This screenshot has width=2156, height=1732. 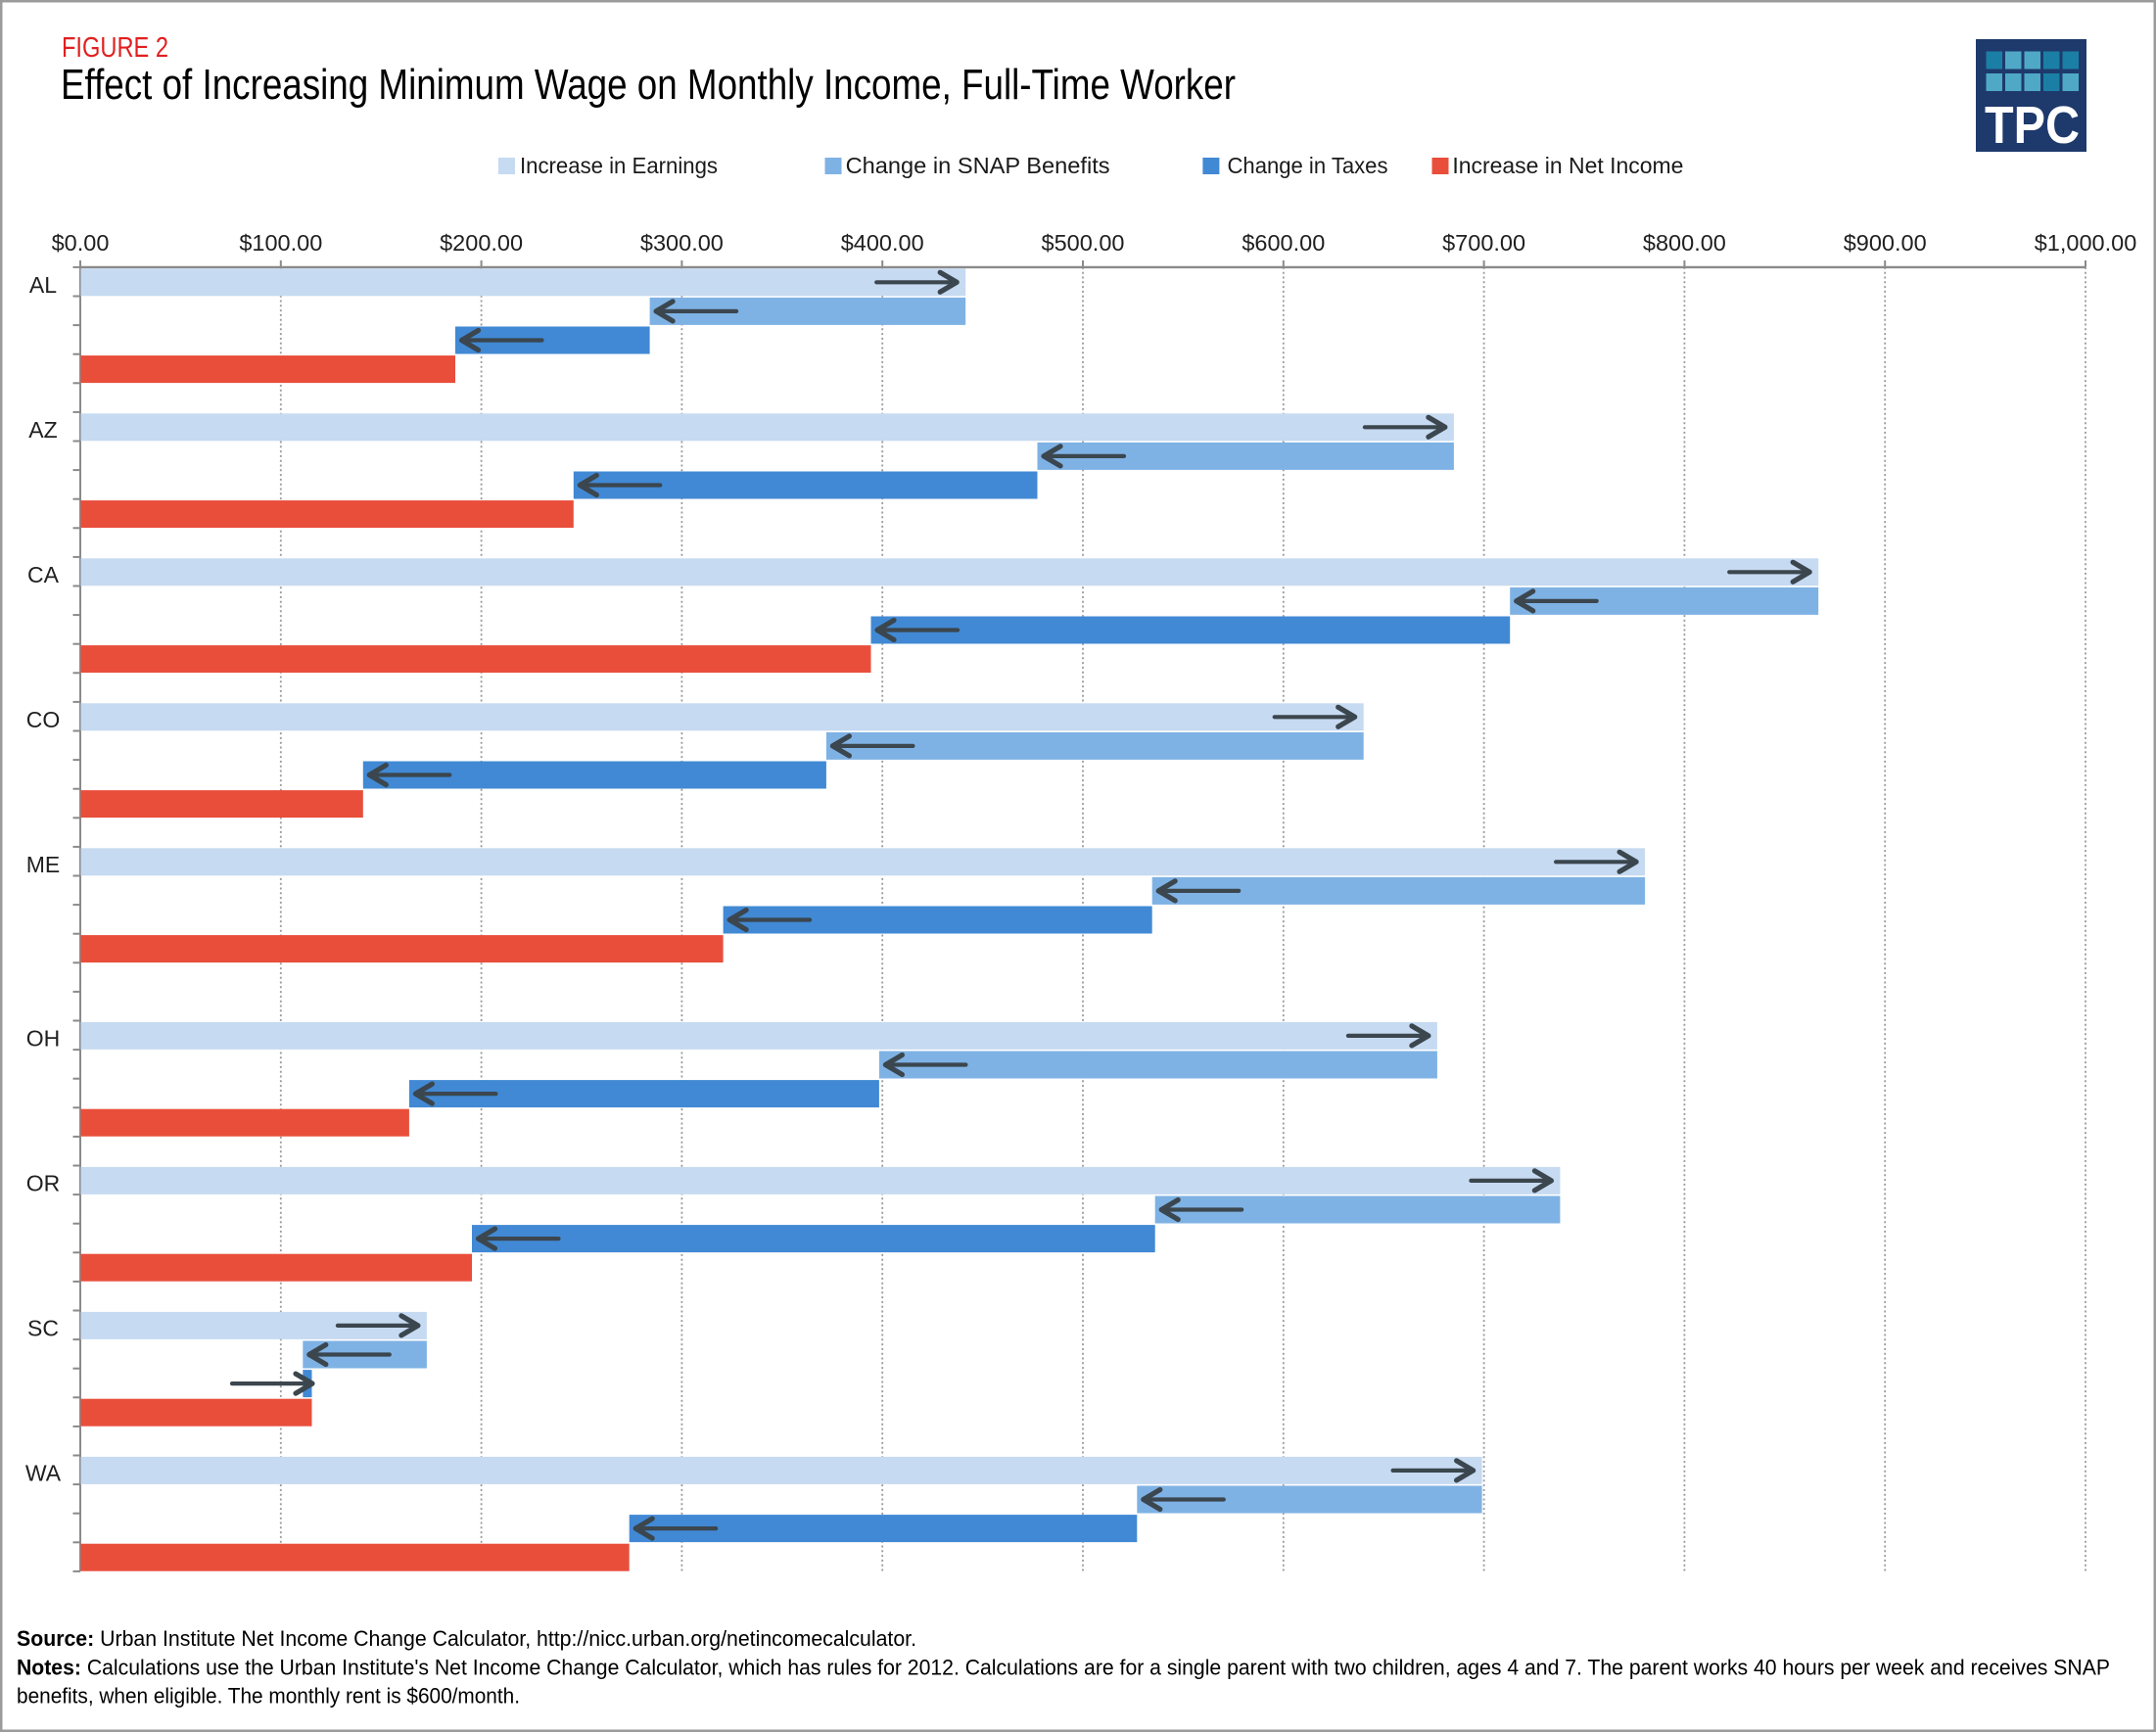 What do you see at coordinates (43, 1327) in the screenshot?
I see `svg-text: SC` at bounding box center [43, 1327].